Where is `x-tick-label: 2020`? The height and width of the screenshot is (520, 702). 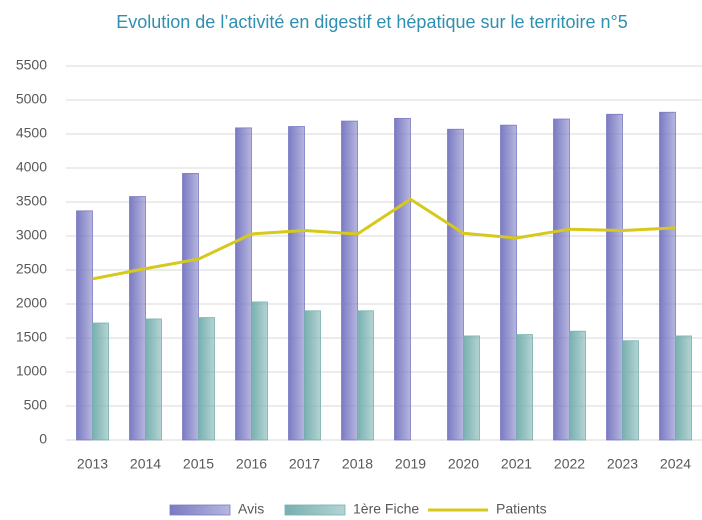
x-tick-label: 2020 is located at coordinates (463, 464).